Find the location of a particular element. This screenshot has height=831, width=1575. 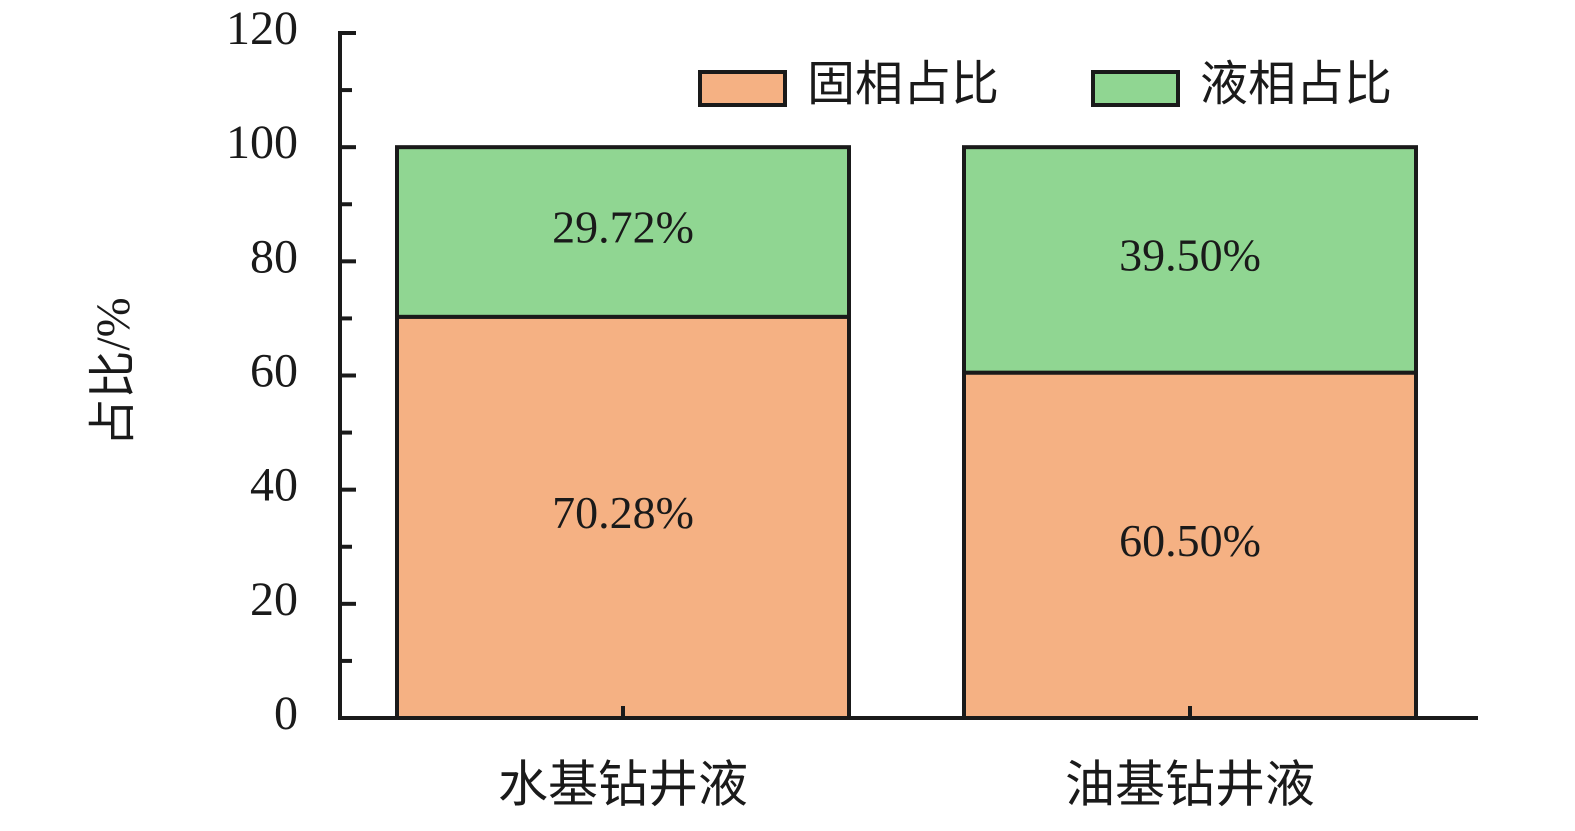

value-label: 29.72% is located at coordinates (623, 227).